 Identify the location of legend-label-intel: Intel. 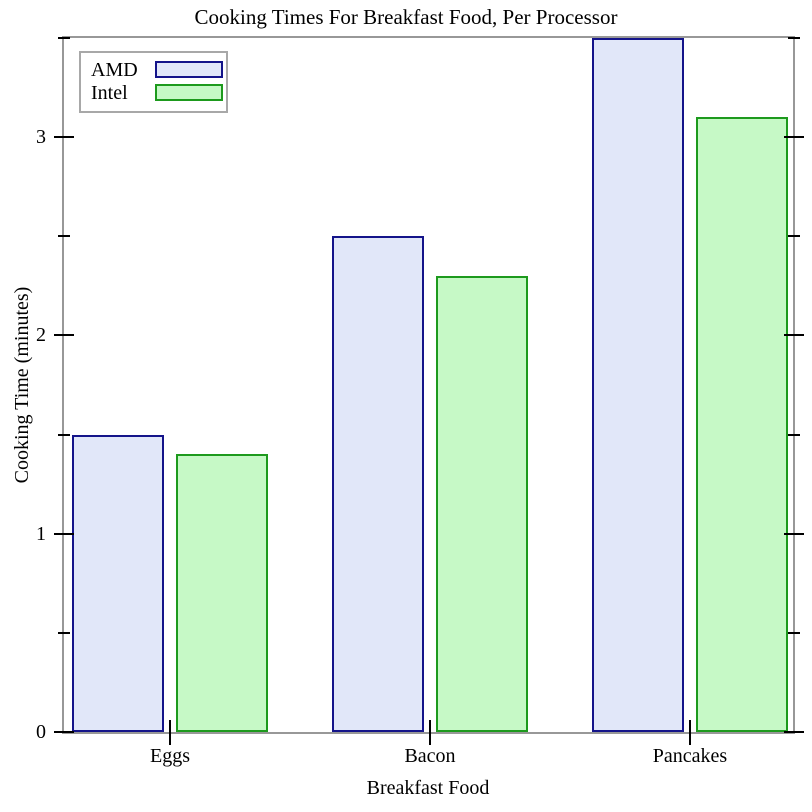
(109, 93).